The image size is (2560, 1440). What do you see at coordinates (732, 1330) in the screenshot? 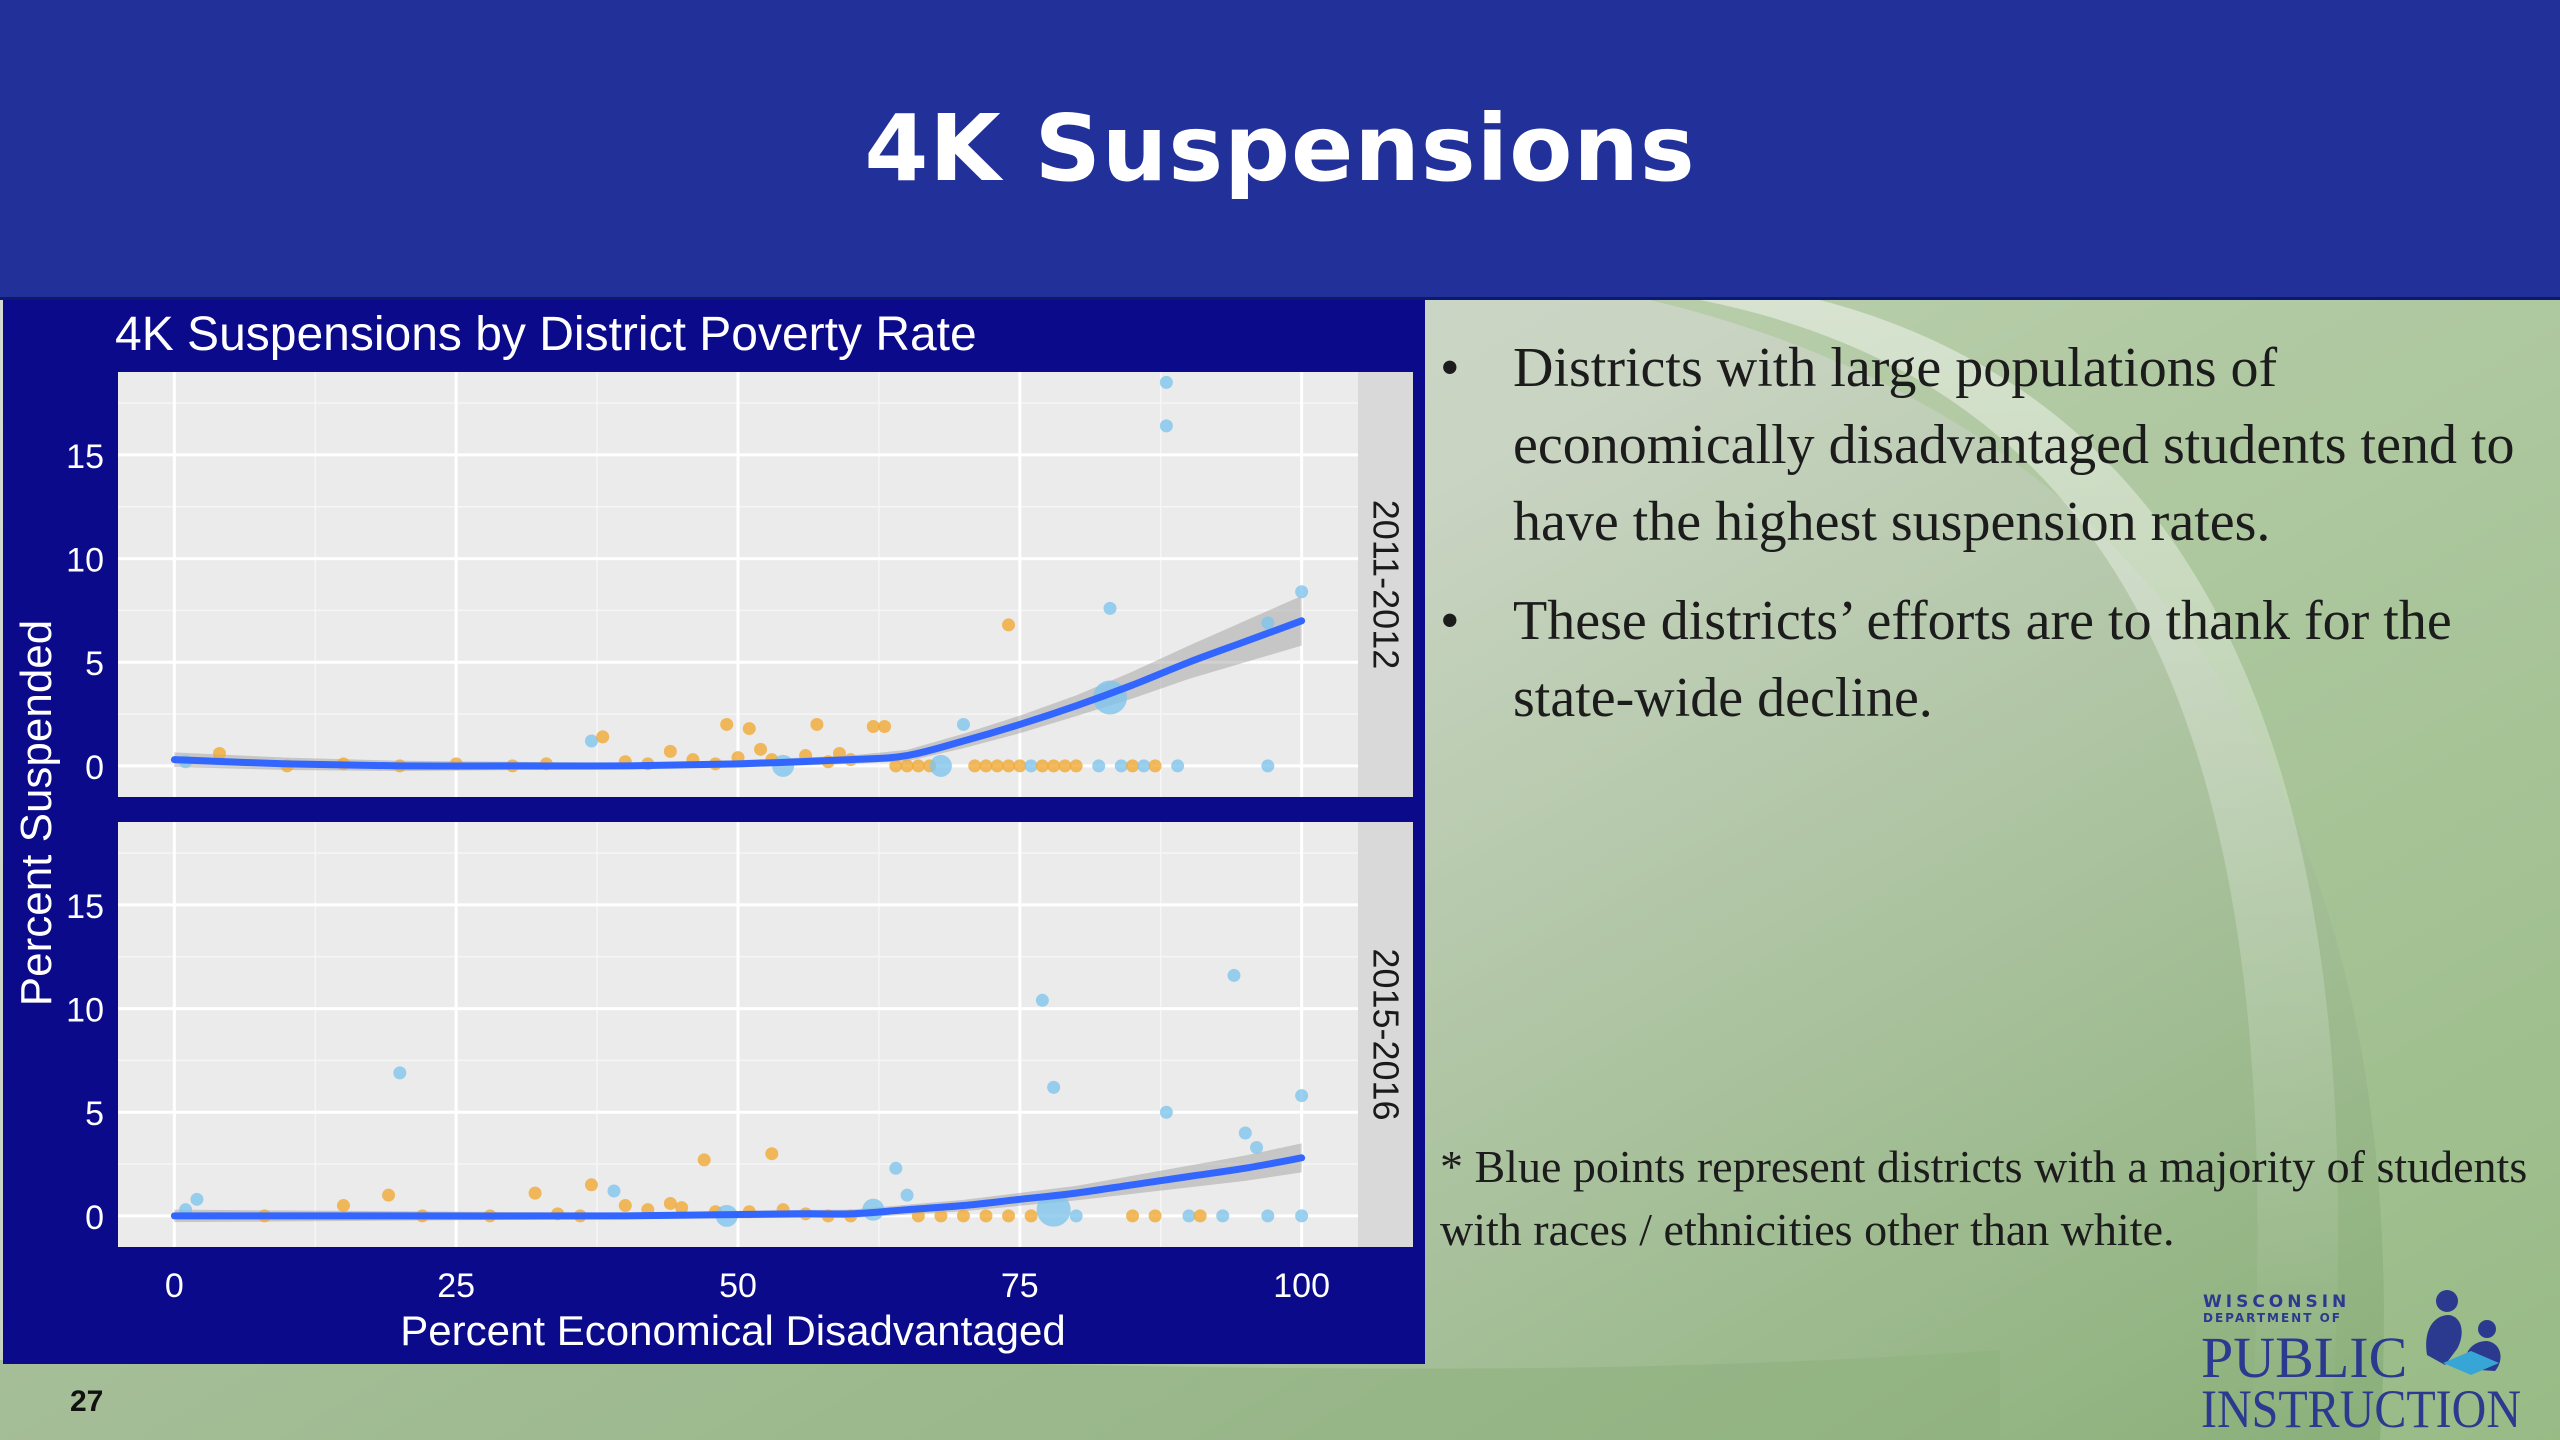
I see `x-axis-label: Percent Economical Disadvantaged` at bounding box center [732, 1330].